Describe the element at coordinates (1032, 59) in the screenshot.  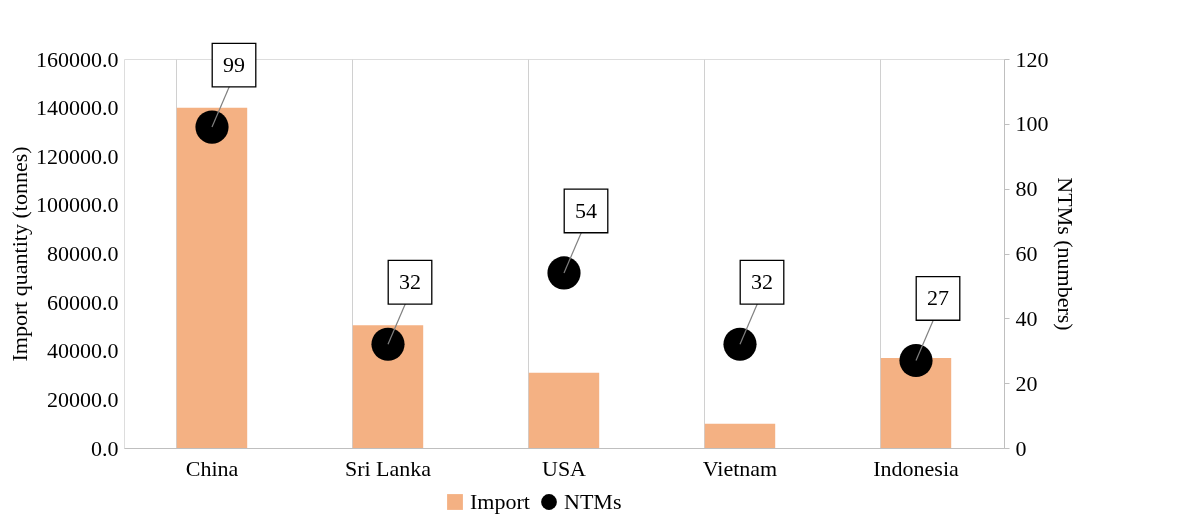
I see `y2-tick-label: 120` at that location.